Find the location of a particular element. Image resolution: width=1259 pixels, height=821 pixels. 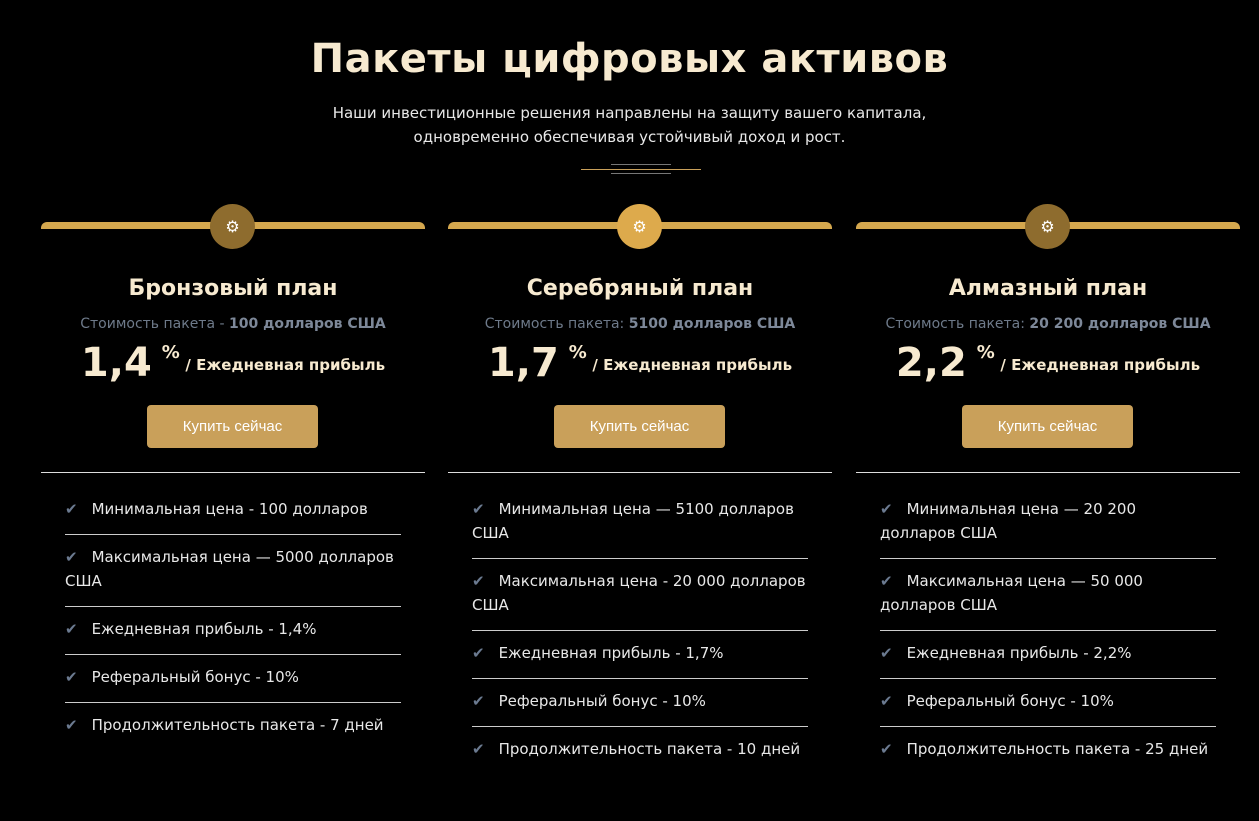

page-title: Пакеты цифровых активов is located at coordinates (629, 59).